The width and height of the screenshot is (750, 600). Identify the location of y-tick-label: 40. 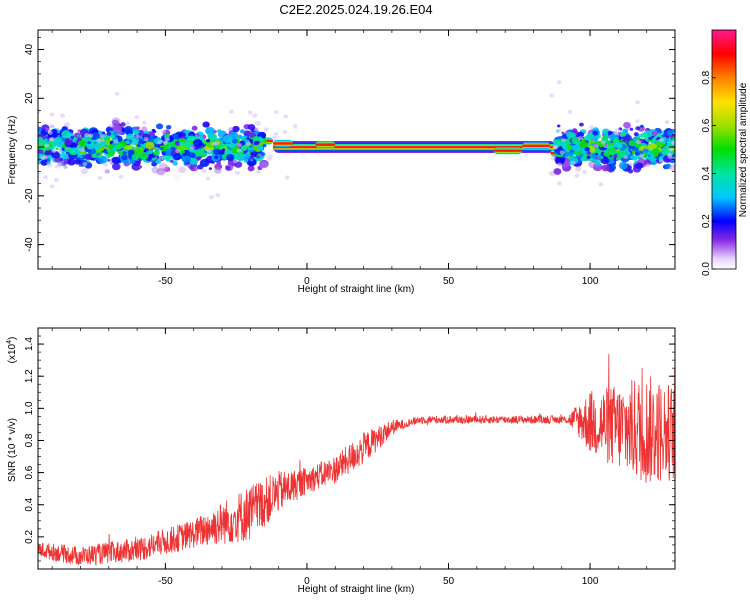
(29, 50).